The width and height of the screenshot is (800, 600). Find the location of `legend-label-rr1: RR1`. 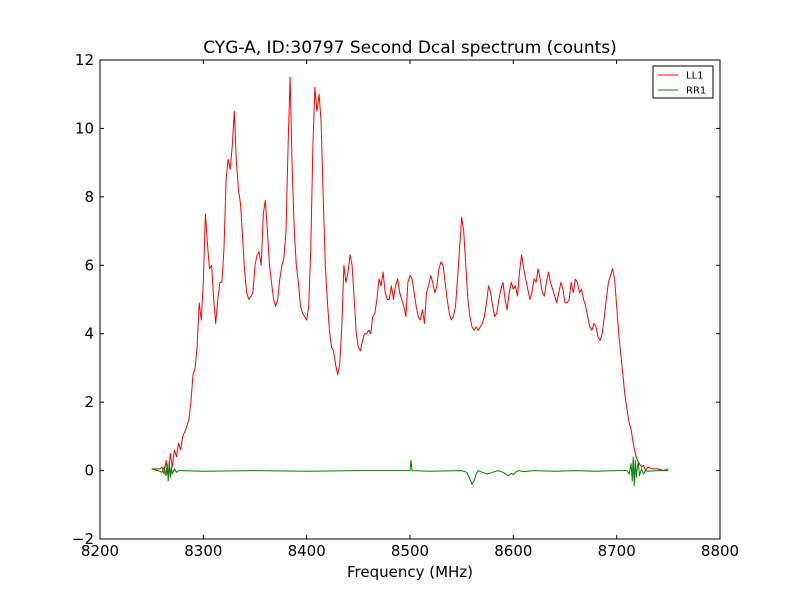

legend-label-rr1: RR1 is located at coordinates (696, 91).